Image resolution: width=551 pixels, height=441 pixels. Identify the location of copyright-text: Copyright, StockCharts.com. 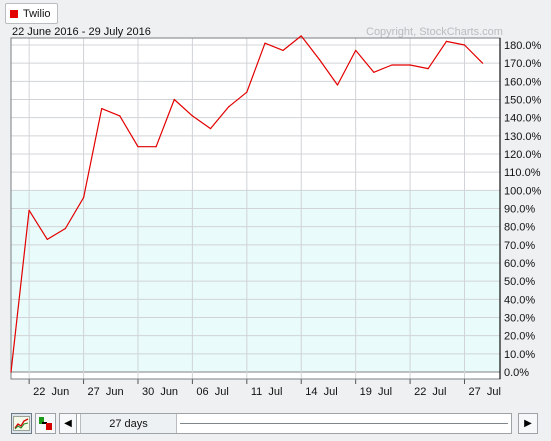
(434, 32).